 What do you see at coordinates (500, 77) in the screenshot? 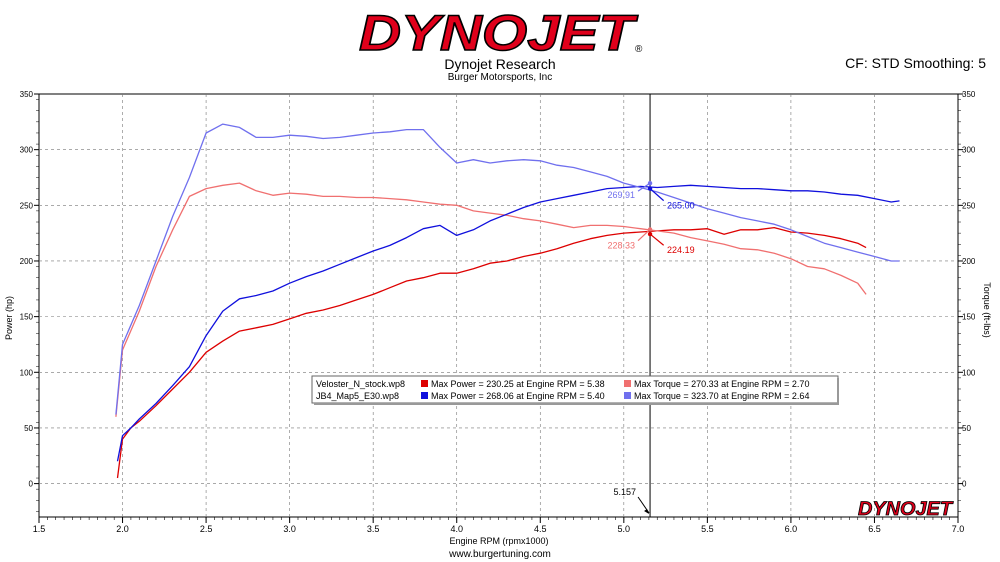
I see `chart-subtitle: Burger Motorsports, Inc` at bounding box center [500, 77].